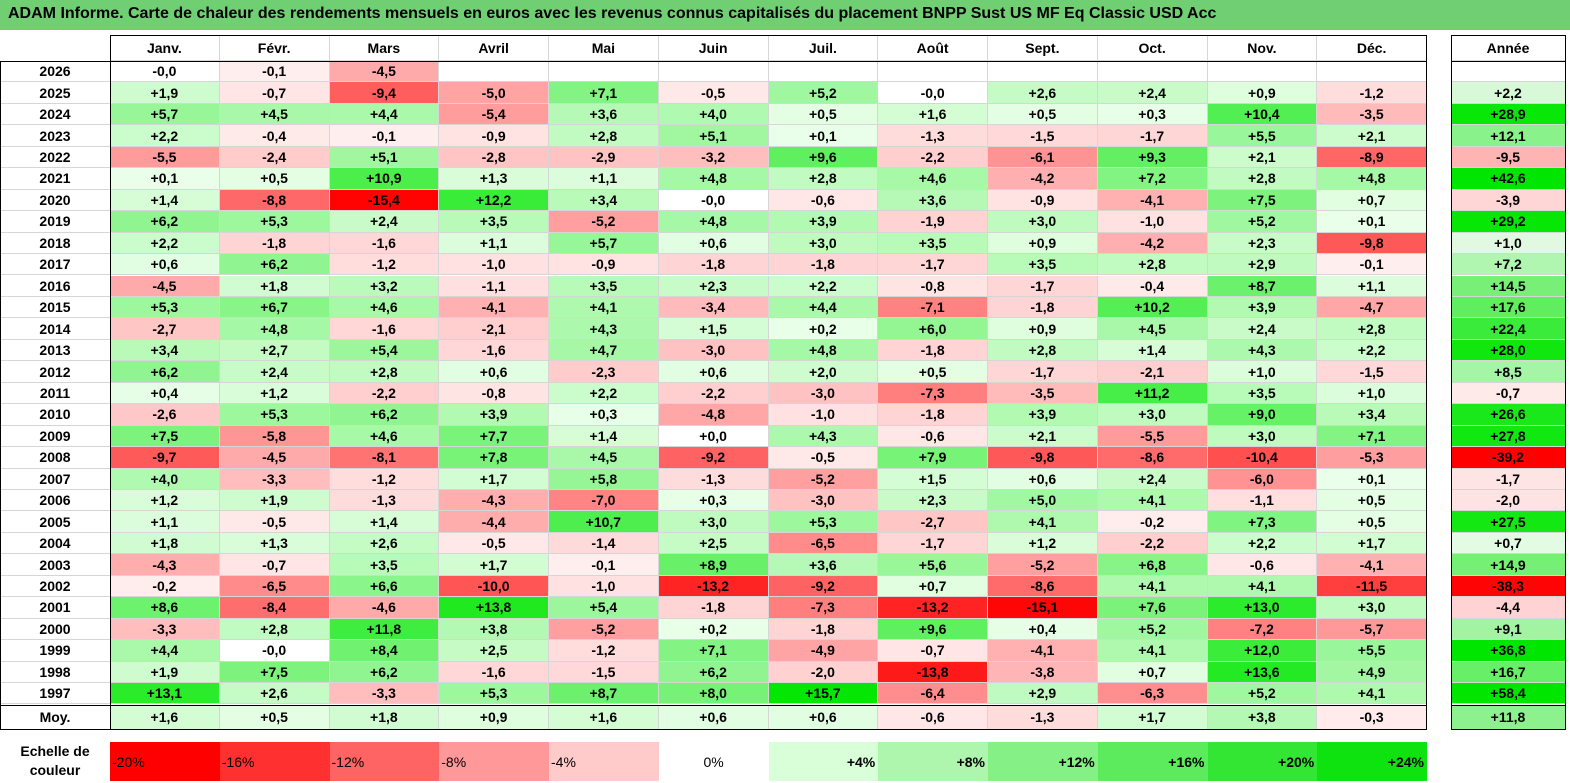 This screenshot has width=1570, height=783. What do you see at coordinates (165, 522) in the screenshot?
I see `heatmap-cell: +1,1` at bounding box center [165, 522].